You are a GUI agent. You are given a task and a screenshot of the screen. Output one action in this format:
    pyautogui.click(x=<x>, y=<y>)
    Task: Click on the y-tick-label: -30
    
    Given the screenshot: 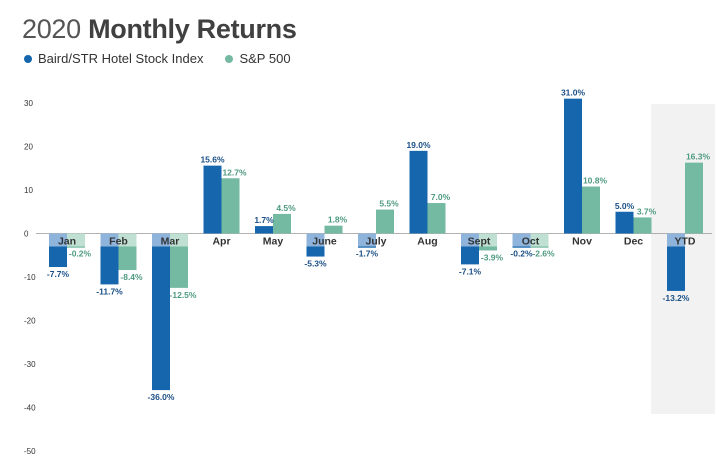 What is the action you would take?
    pyautogui.click(x=30, y=364)
    